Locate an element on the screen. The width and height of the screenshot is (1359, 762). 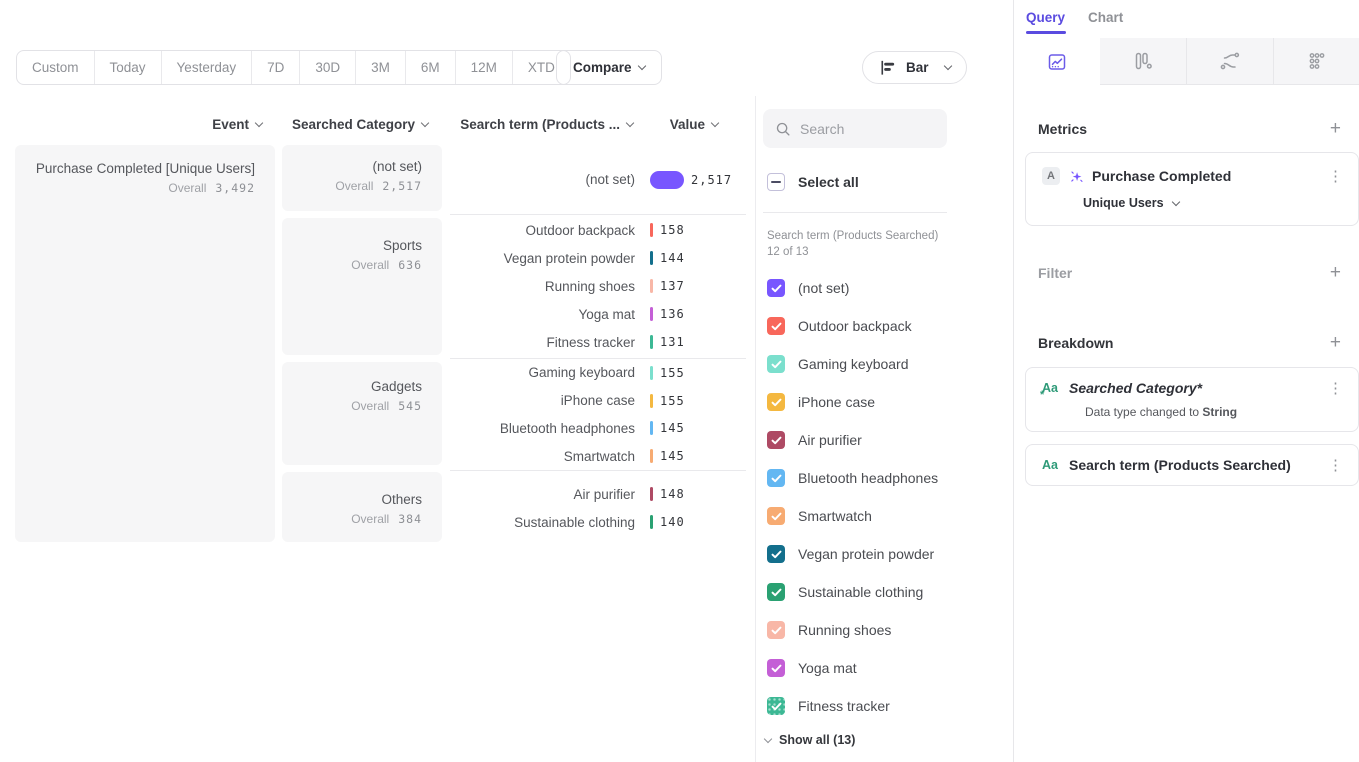
legend-item: (not set) is located at coordinates (852, 288).